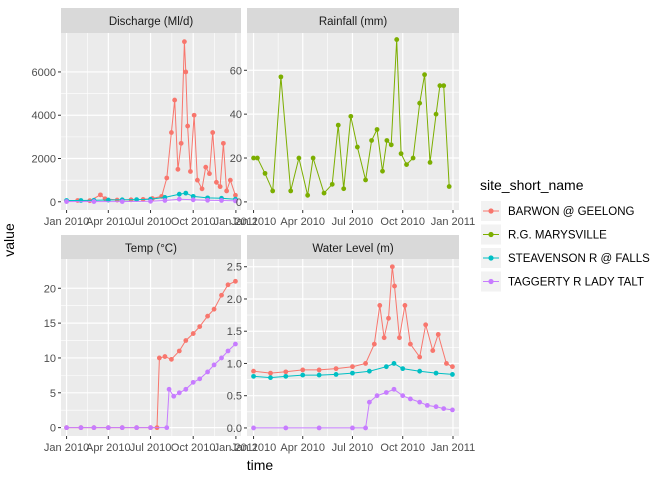 The width and height of the screenshot is (672, 485). Describe the element at coordinates (234, 268) in the screenshot. I see `y-tick-label: 2.5` at that location.